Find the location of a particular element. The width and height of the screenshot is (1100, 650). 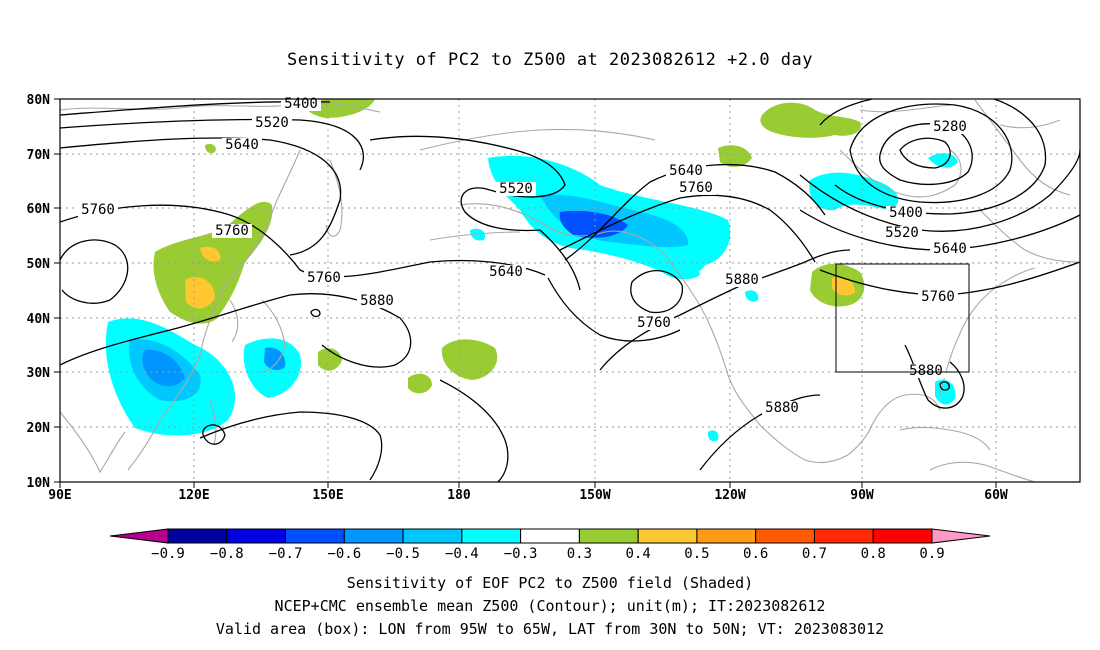

lon-label: 90E is located at coordinates (59, 495).